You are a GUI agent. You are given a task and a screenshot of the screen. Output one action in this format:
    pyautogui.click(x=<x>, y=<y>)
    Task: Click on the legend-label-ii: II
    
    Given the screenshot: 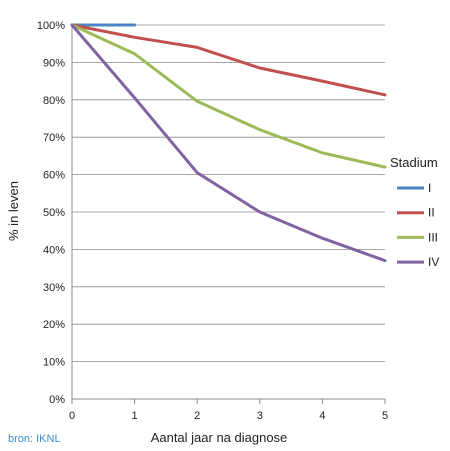 What is the action you would take?
    pyautogui.click(x=431, y=213)
    